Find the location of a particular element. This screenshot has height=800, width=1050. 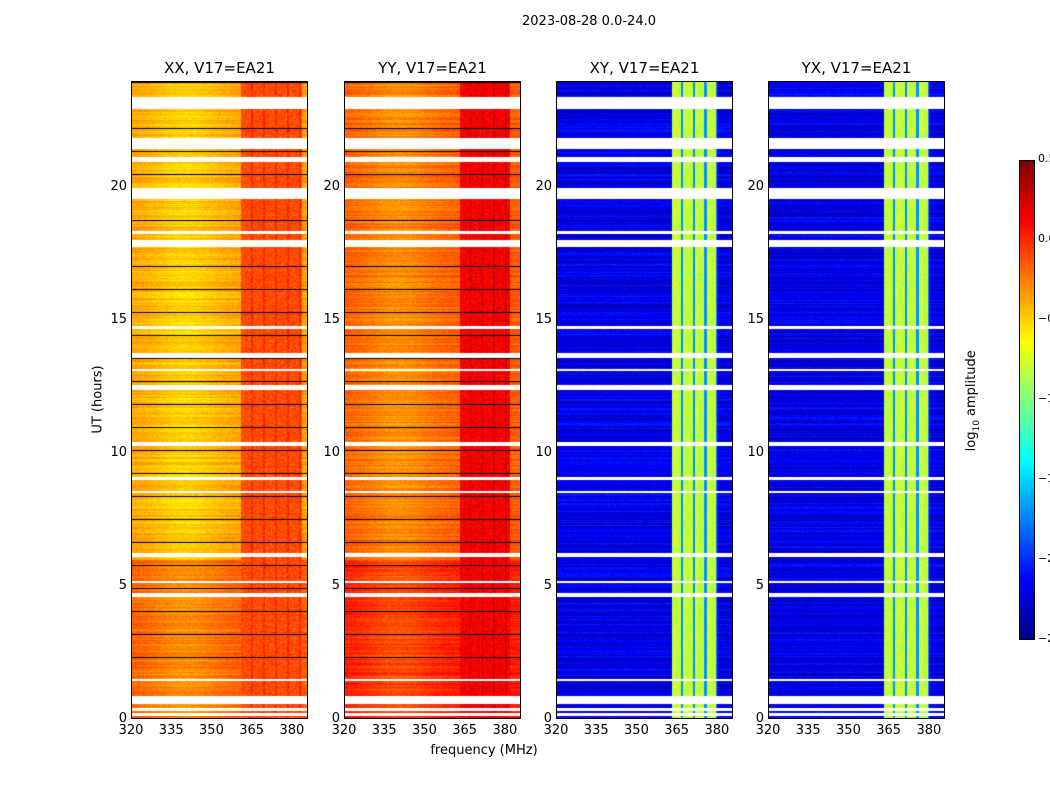

colorbar-tick-label: −1.0 is located at coordinates (1044, 398).